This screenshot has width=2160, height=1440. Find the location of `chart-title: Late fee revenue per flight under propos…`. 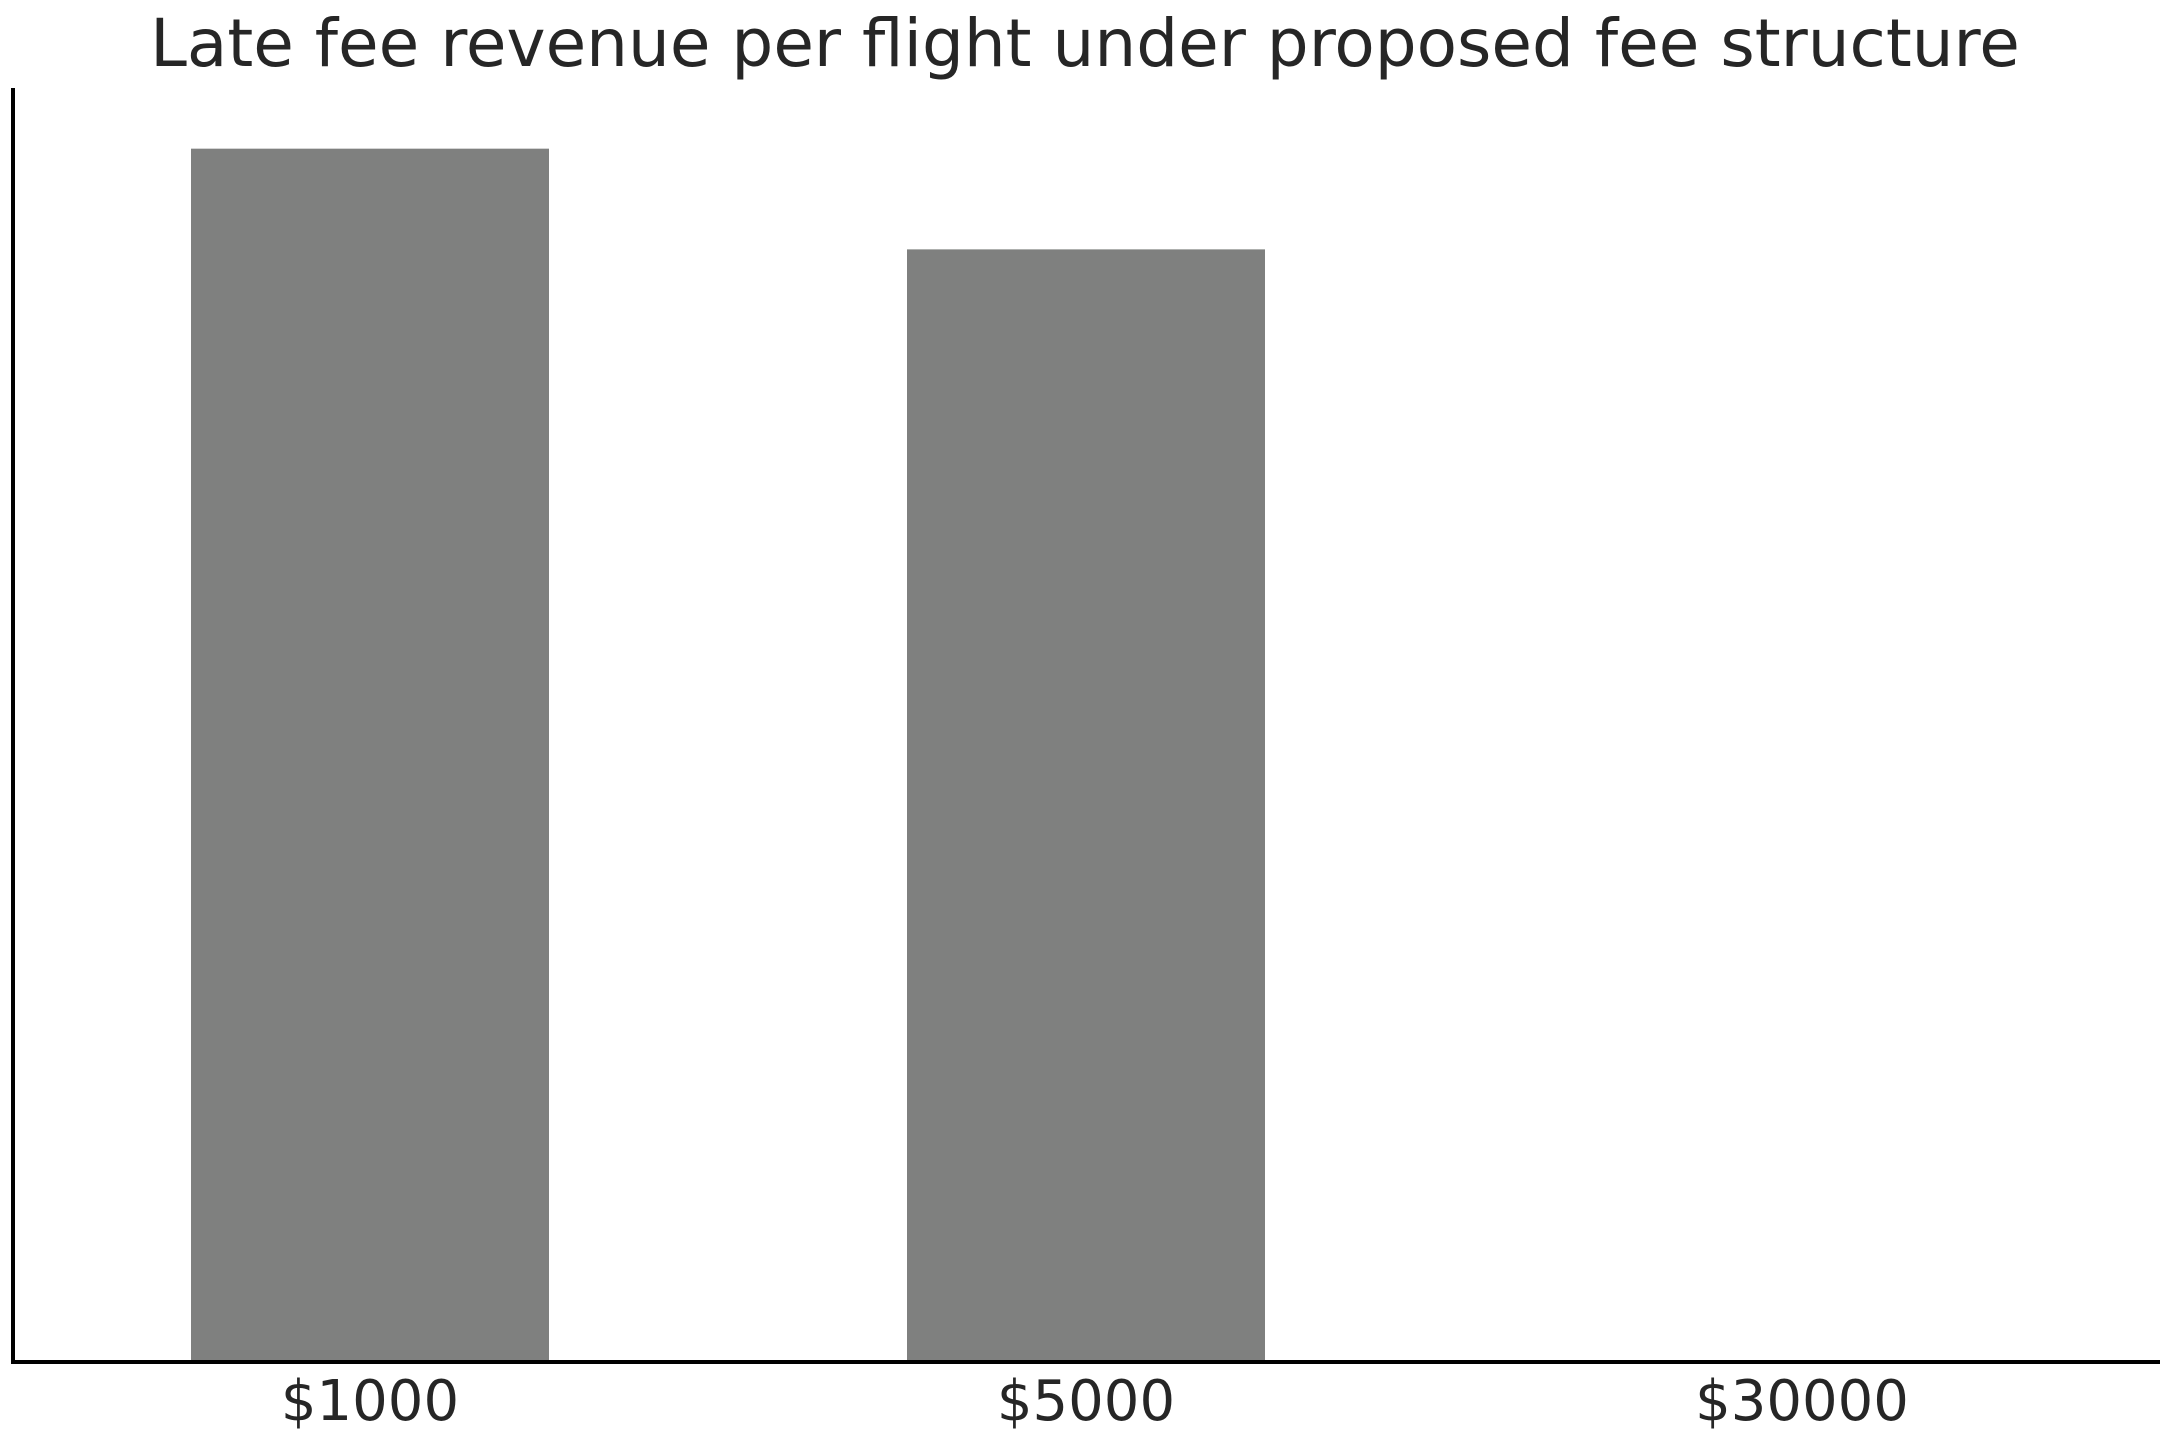

chart-title: Late fee revenue per flight under propos… is located at coordinates (1085, 43).